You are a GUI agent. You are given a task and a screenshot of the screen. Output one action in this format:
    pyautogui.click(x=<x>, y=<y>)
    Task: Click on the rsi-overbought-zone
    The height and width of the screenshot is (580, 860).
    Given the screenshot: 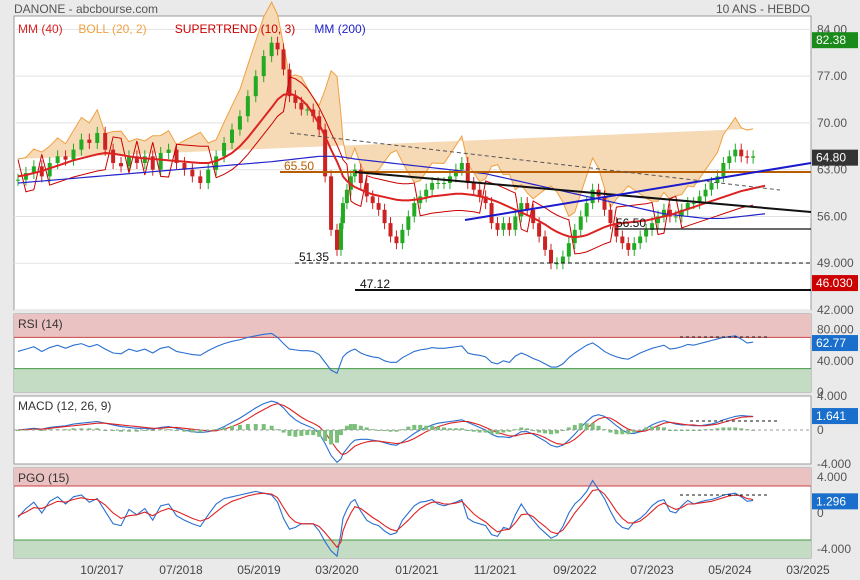 What is the action you would take?
    pyautogui.click(x=412, y=326)
    